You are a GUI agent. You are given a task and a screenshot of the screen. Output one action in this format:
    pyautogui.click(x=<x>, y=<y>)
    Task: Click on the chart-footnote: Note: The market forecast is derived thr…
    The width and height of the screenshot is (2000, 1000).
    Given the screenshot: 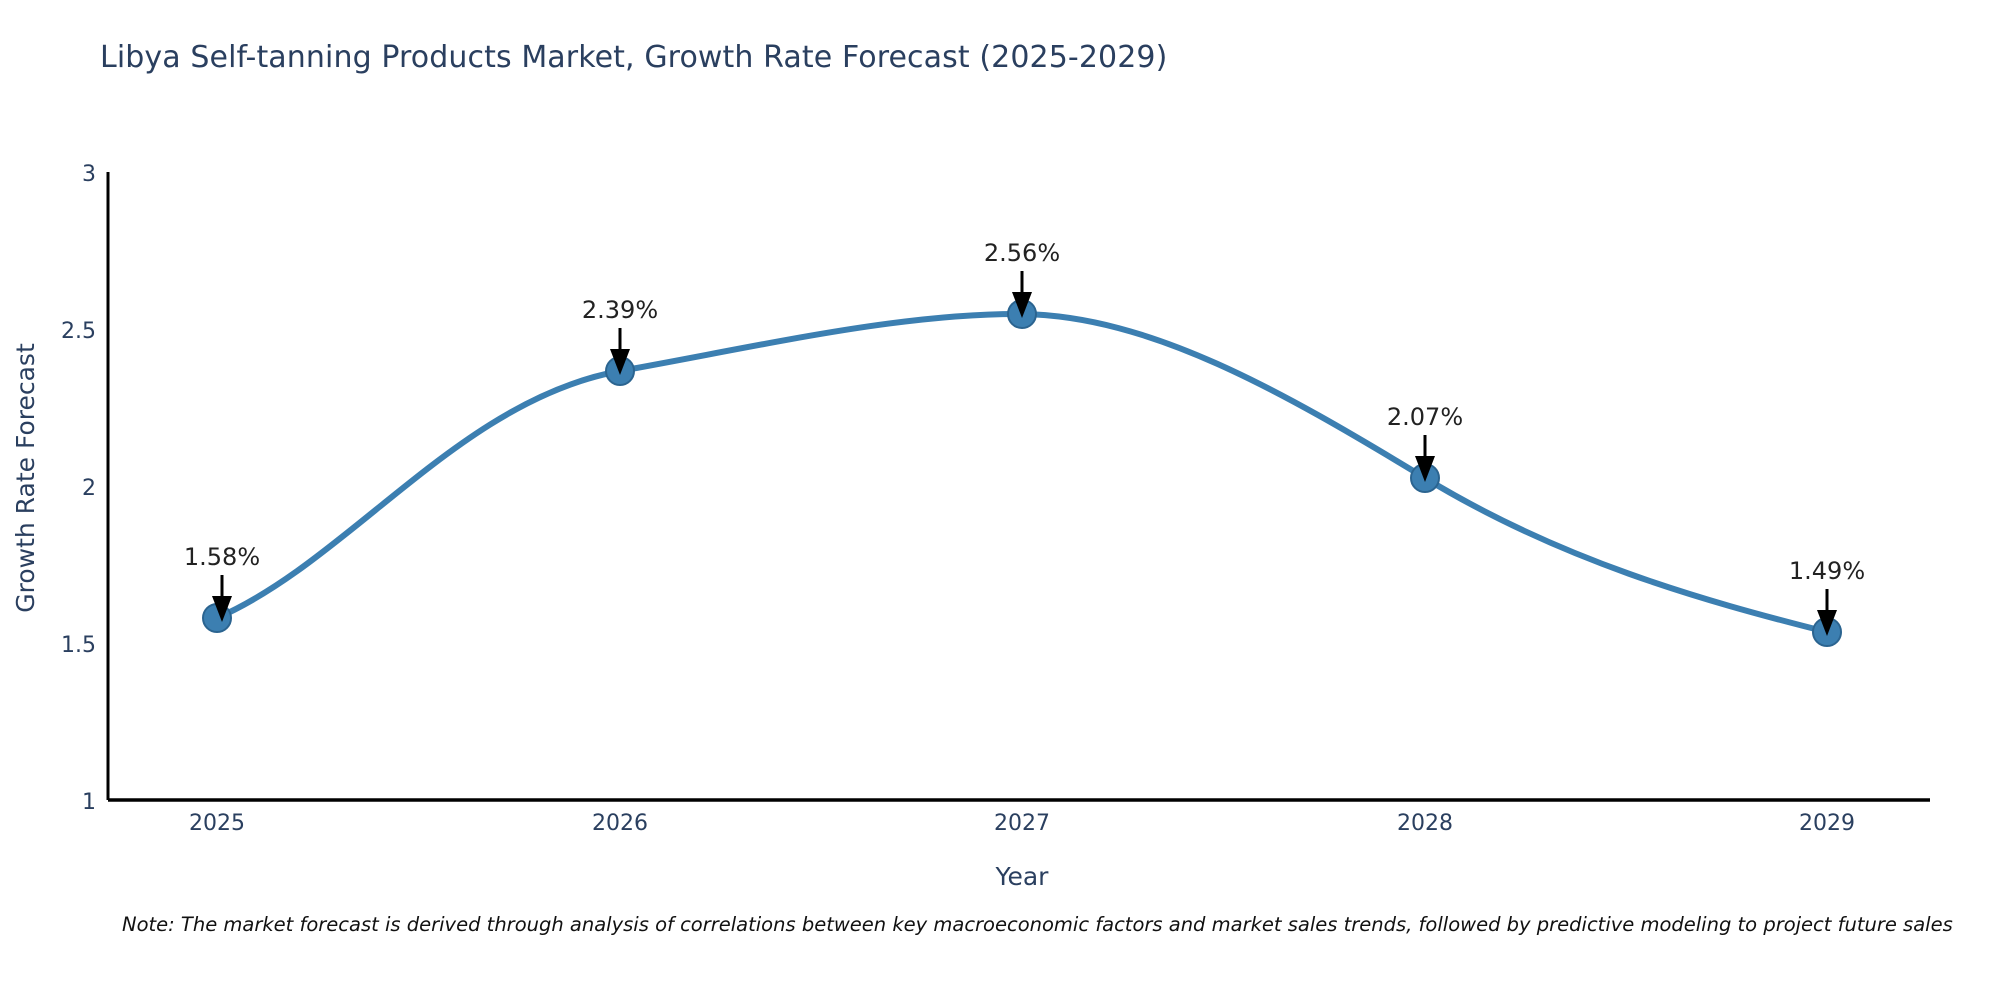 What is the action you would take?
    pyautogui.click(x=1037, y=924)
    